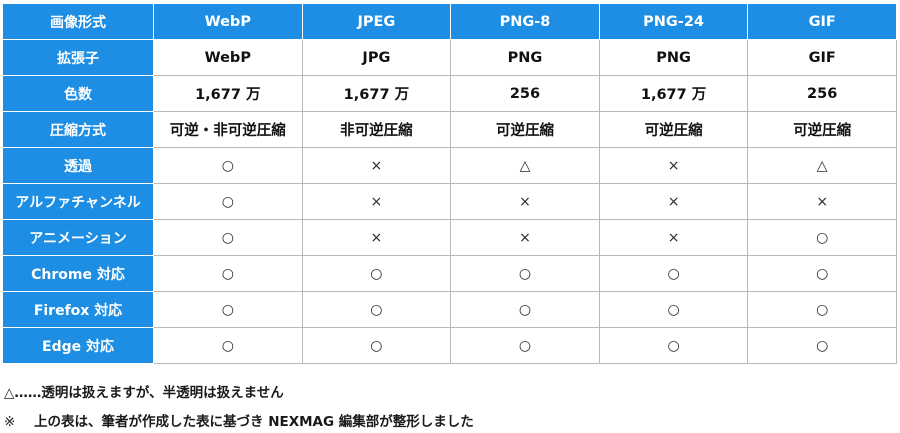  I want to click on table-row: 透過 ○ × △ × △, so click(449, 165).